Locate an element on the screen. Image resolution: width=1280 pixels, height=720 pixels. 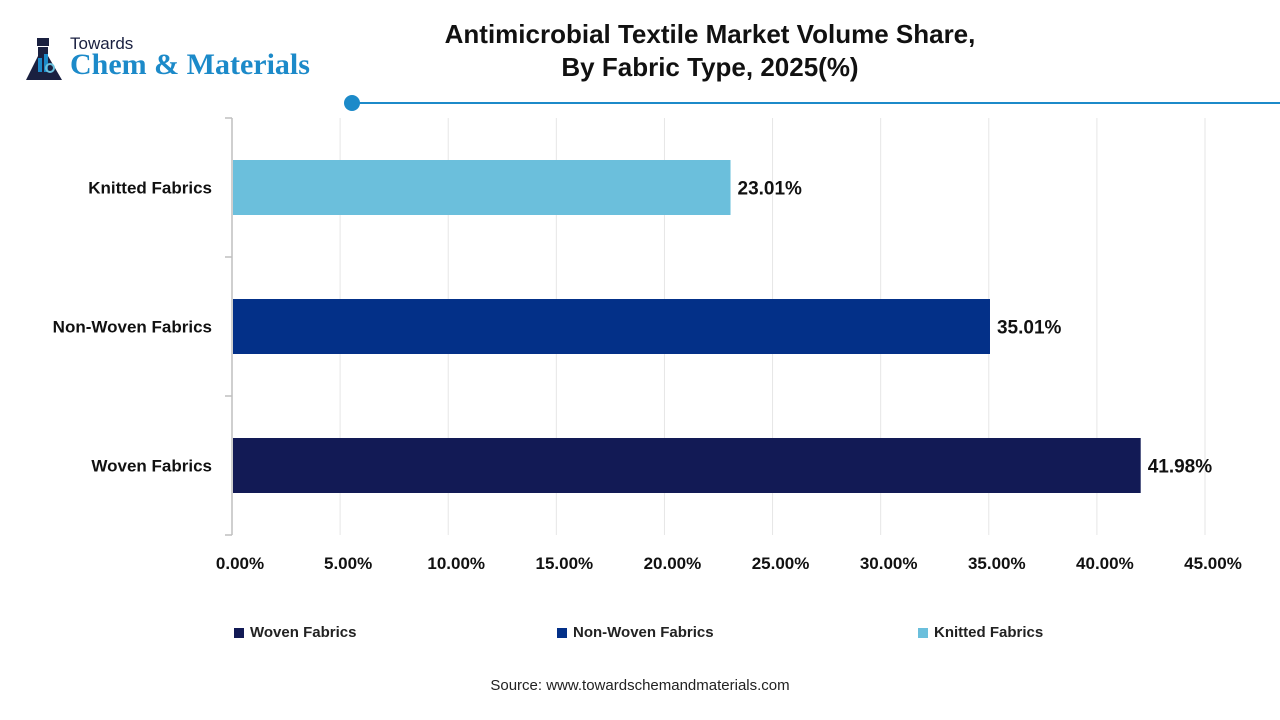
x-tick-label: 0.00% is located at coordinates (240, 563).